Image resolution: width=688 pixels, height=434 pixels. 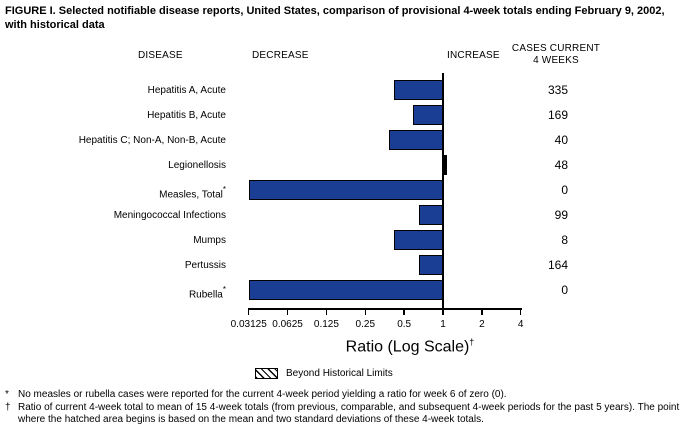 What do you see at coordinates (445, 165) in the screenshot?
I see `bar-legionellosis` at bounding box center [445, 165].